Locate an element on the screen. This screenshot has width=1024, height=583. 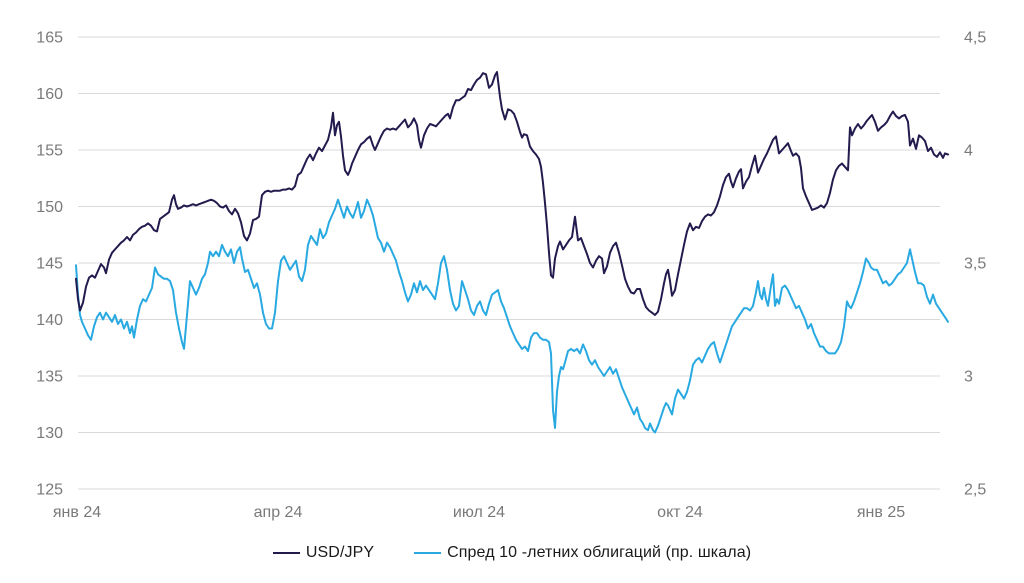
legend-item-usdjpy: USD/JPY is located at coordinates (323, 553).